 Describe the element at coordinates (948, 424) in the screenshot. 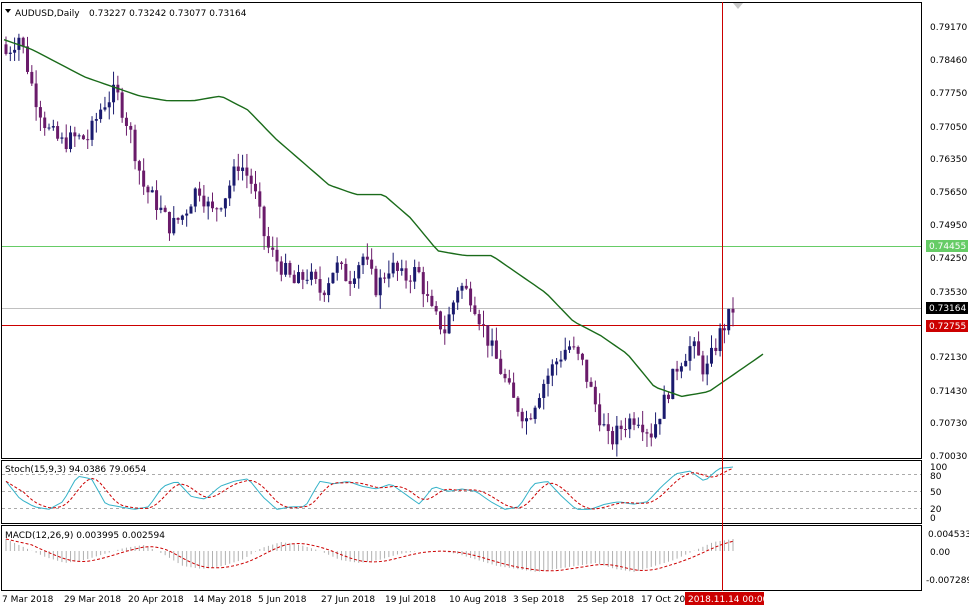

I see `price-tick: 0.70730` at that location.